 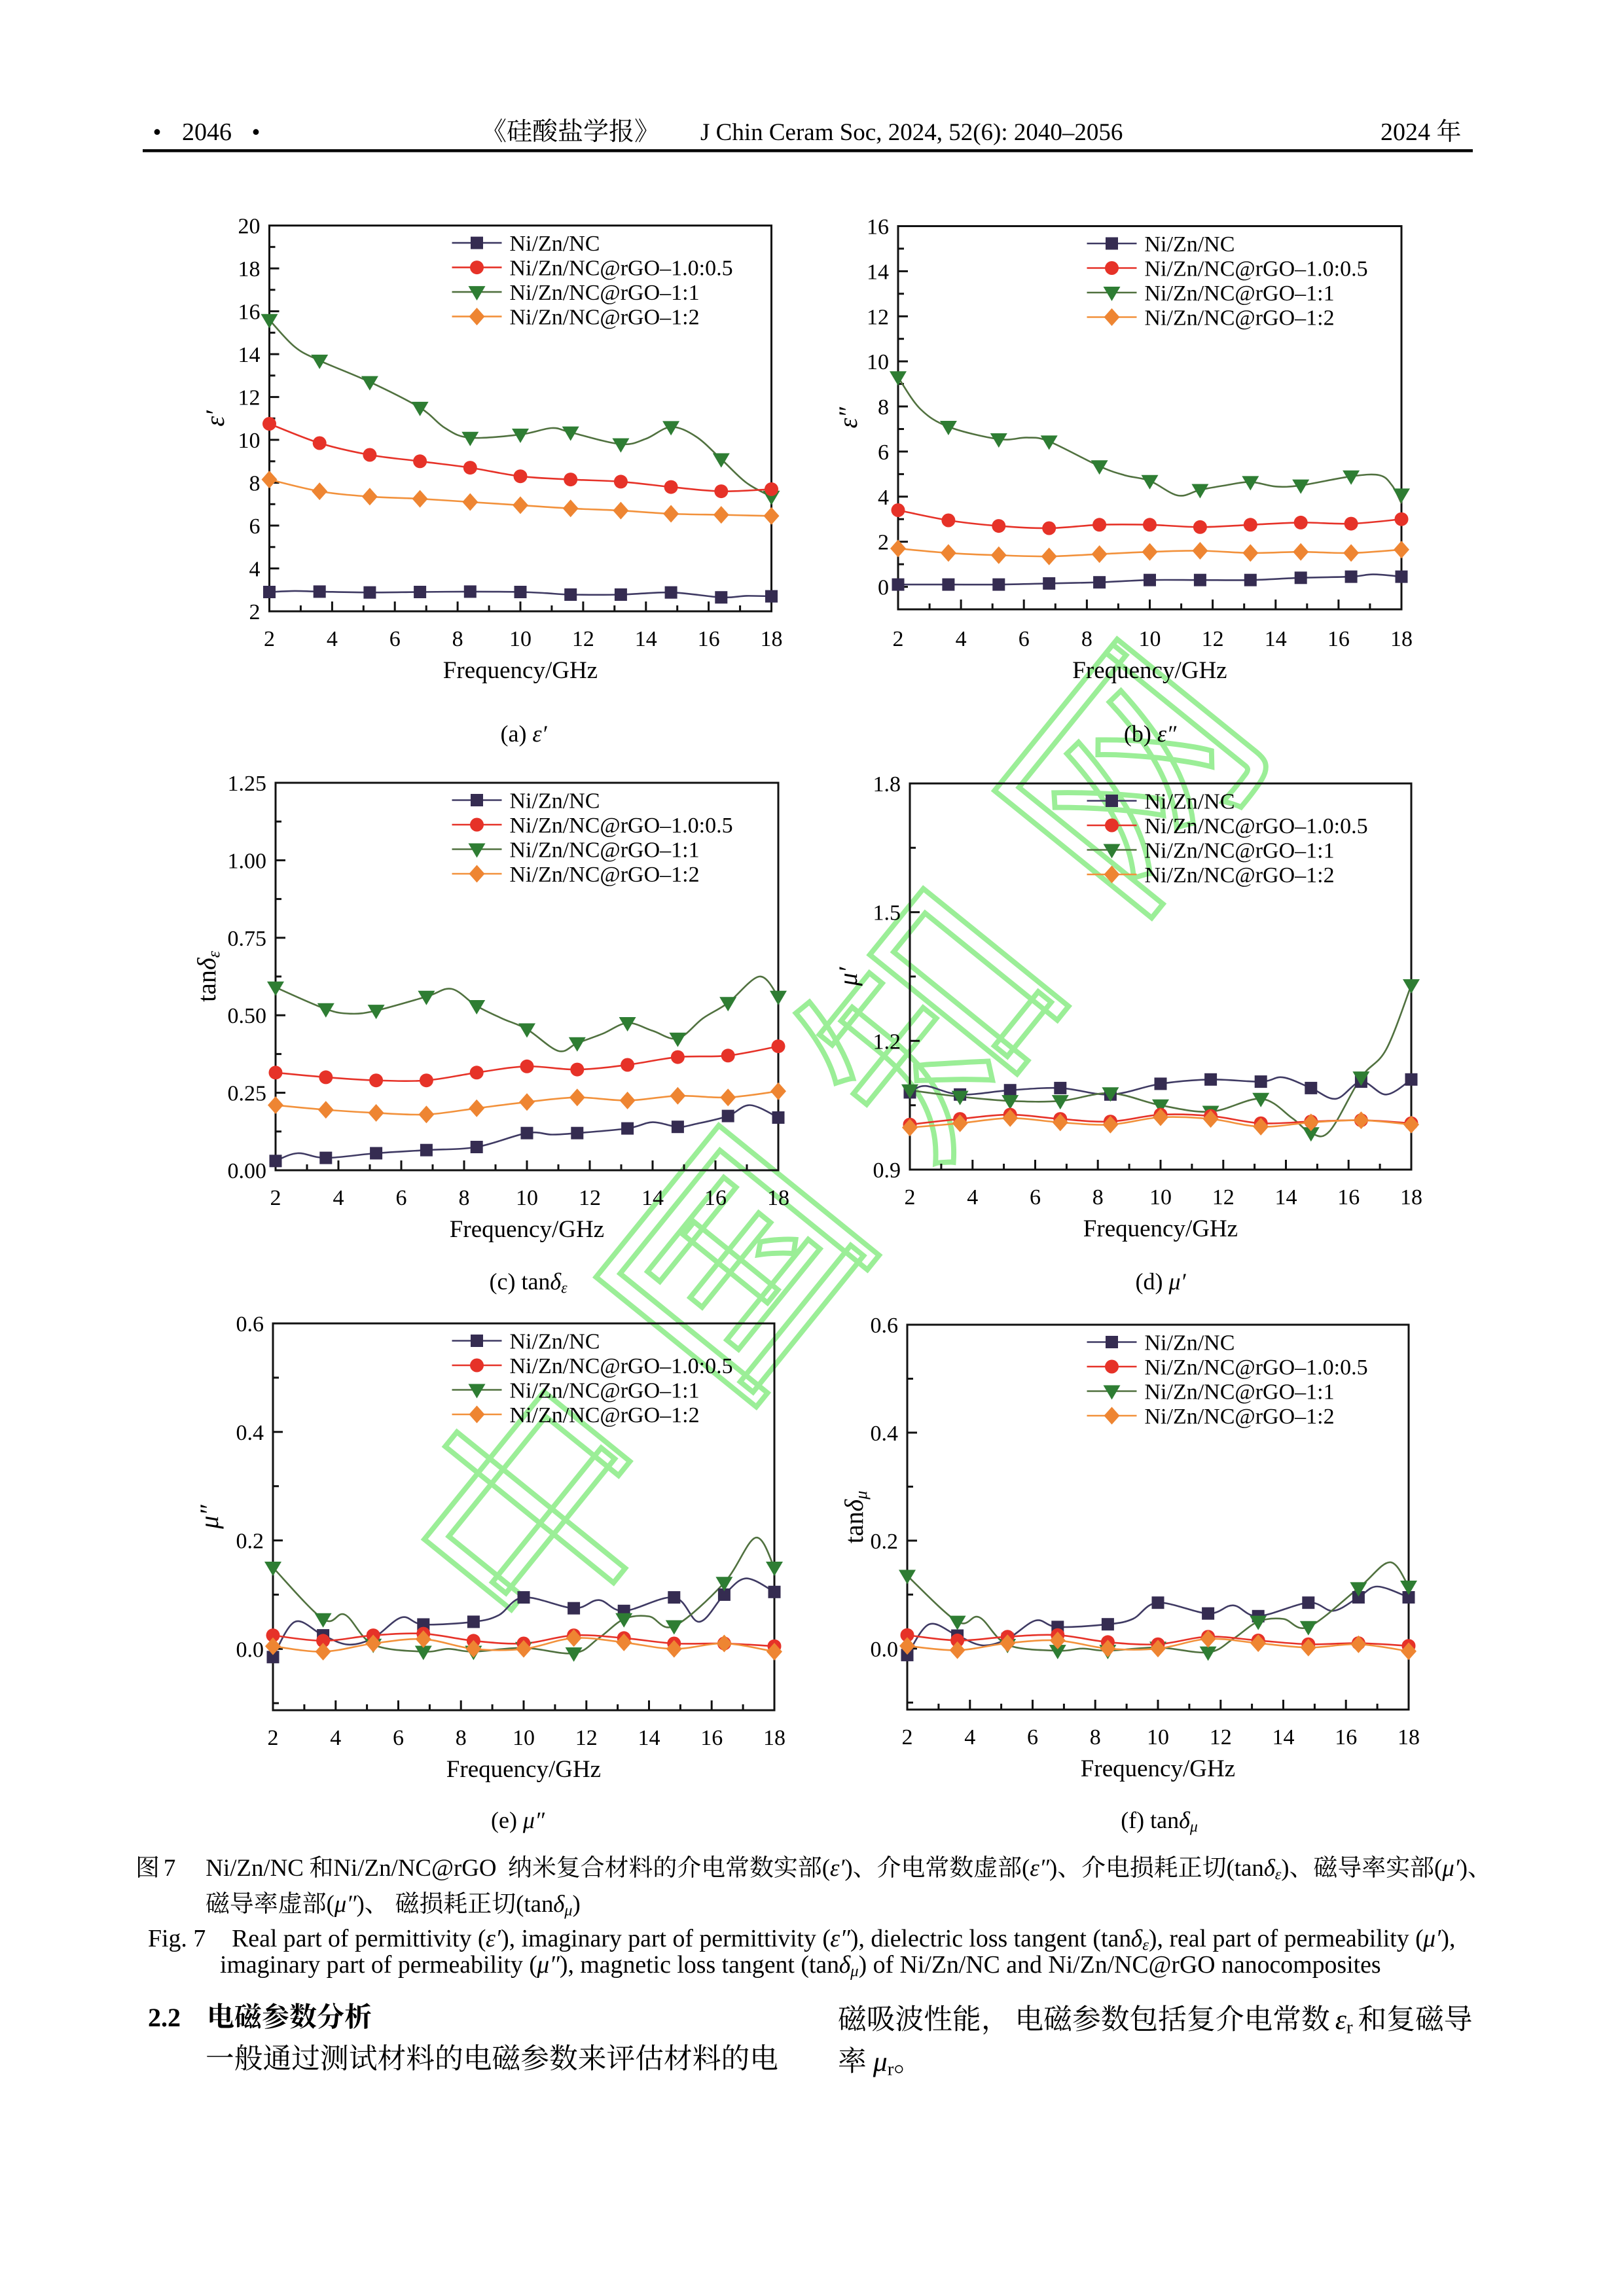 What do you see at coordinates (249, 227) in the screenshot?
I see `svg-text: 20` at bounding box center [249, 227].